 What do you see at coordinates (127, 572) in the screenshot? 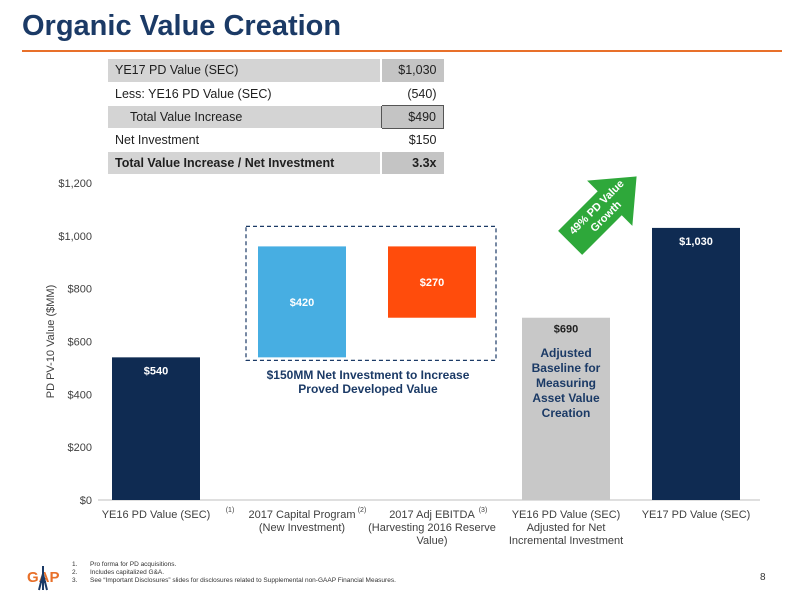
I see `footnote-text: Includes capitalized G&A.` at bounding box center [127, 572].